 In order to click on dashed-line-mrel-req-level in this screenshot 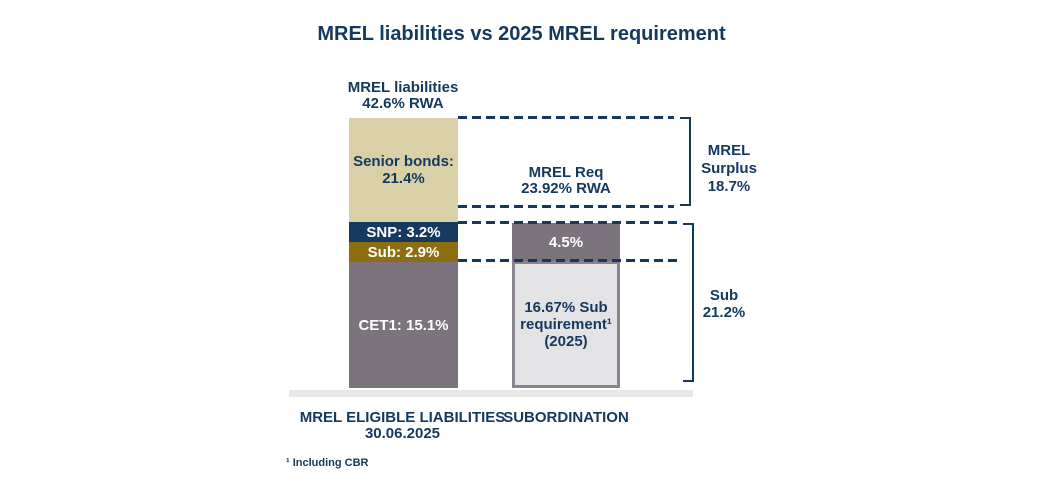, I will do `click(566, 206)`.